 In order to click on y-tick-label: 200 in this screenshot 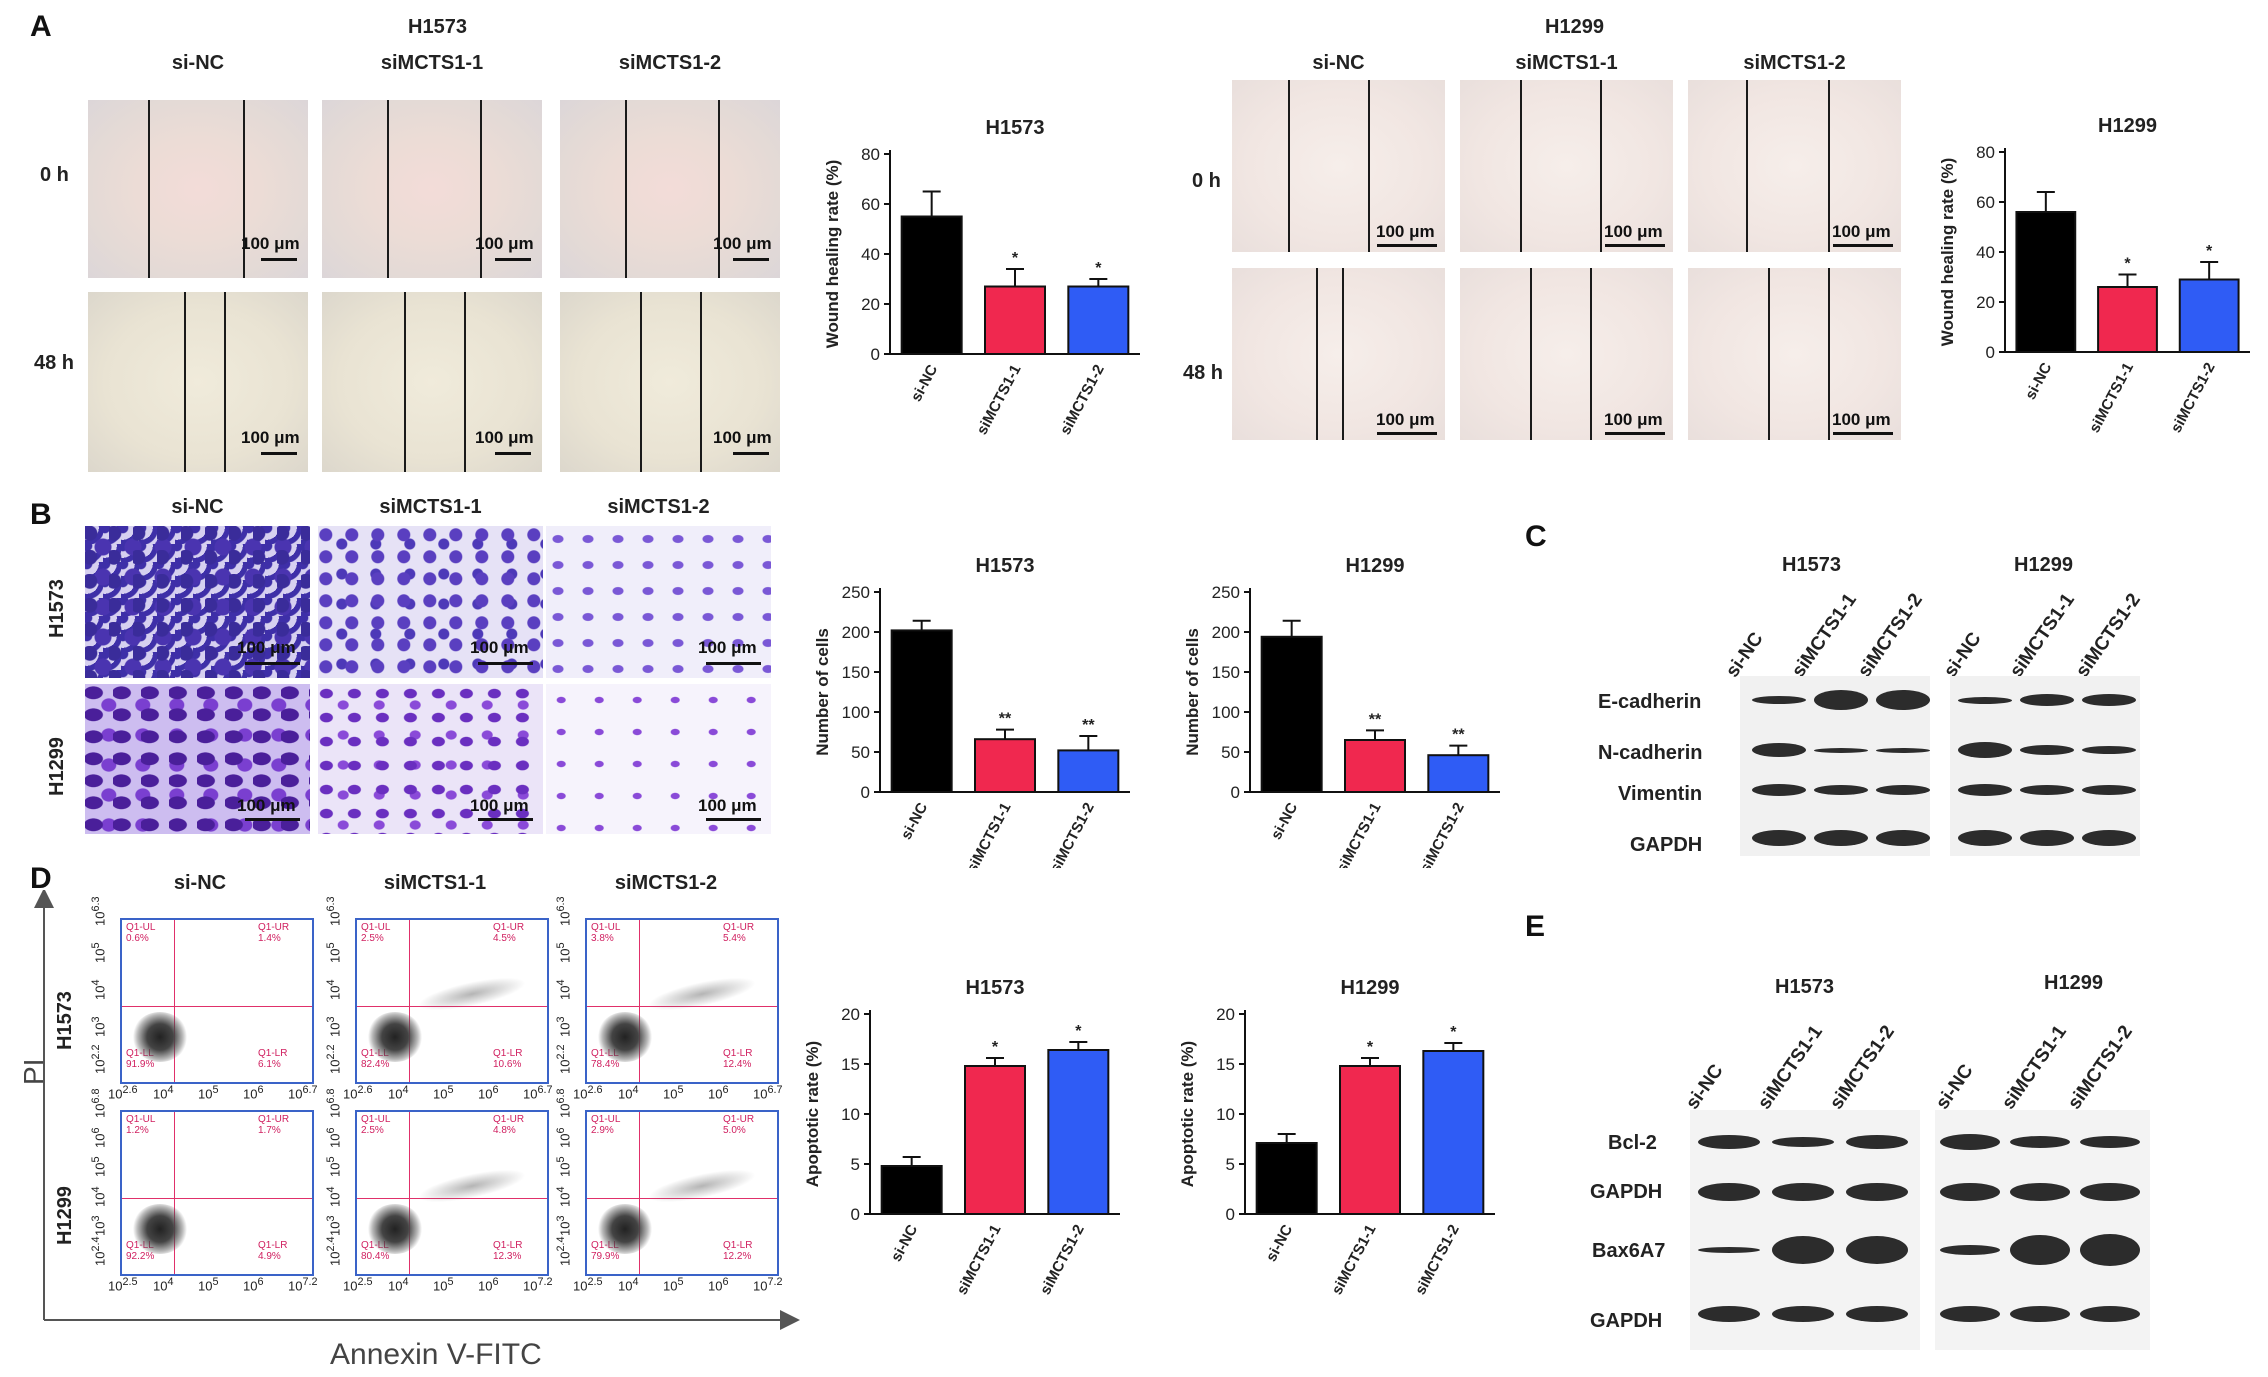, I will do `click(1226, 632)`.